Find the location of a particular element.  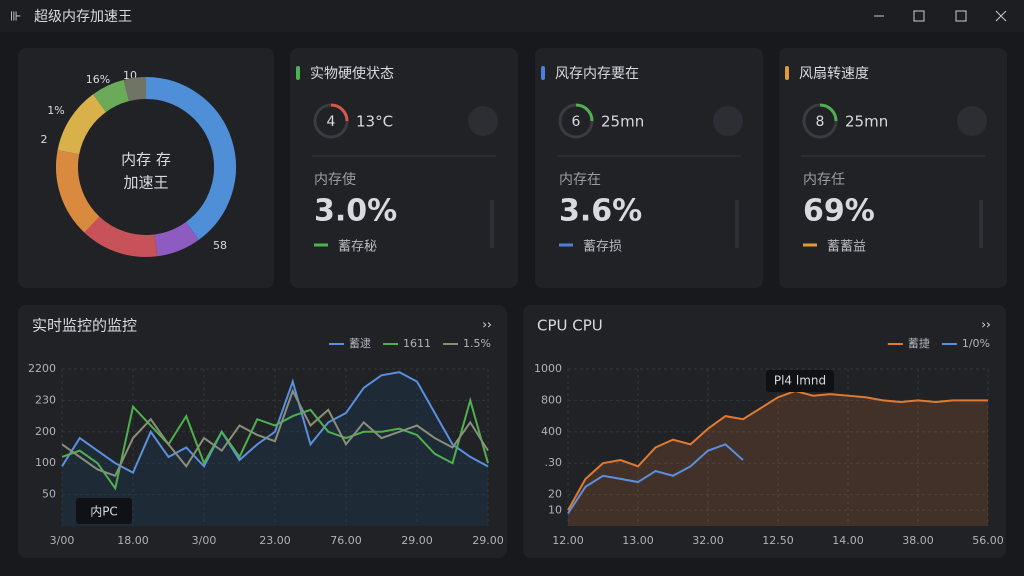

x-tick-label: 18.00 is located at coordinates (133, 540).